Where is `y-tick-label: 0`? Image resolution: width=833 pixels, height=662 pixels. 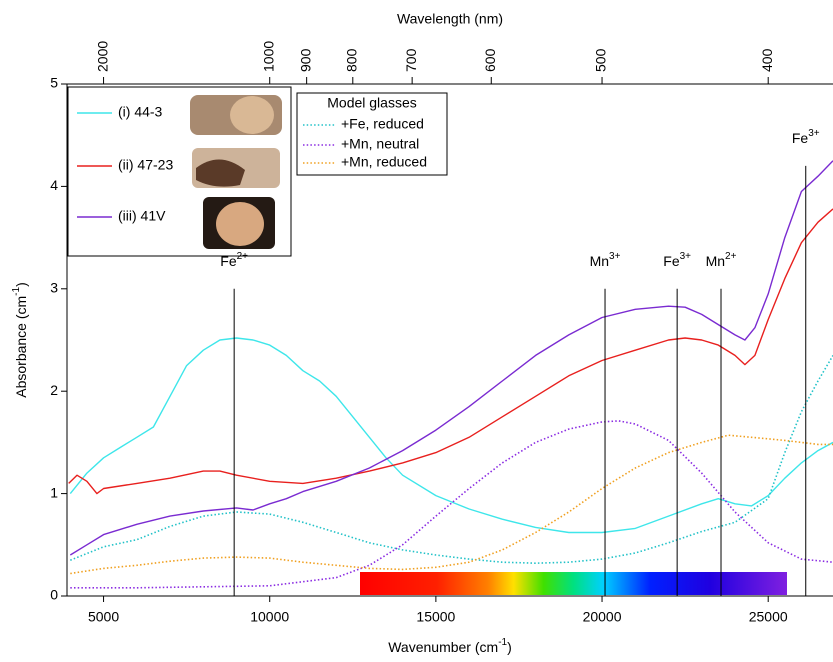 y-tick-label: 0 is located at coordinates (54, 595).